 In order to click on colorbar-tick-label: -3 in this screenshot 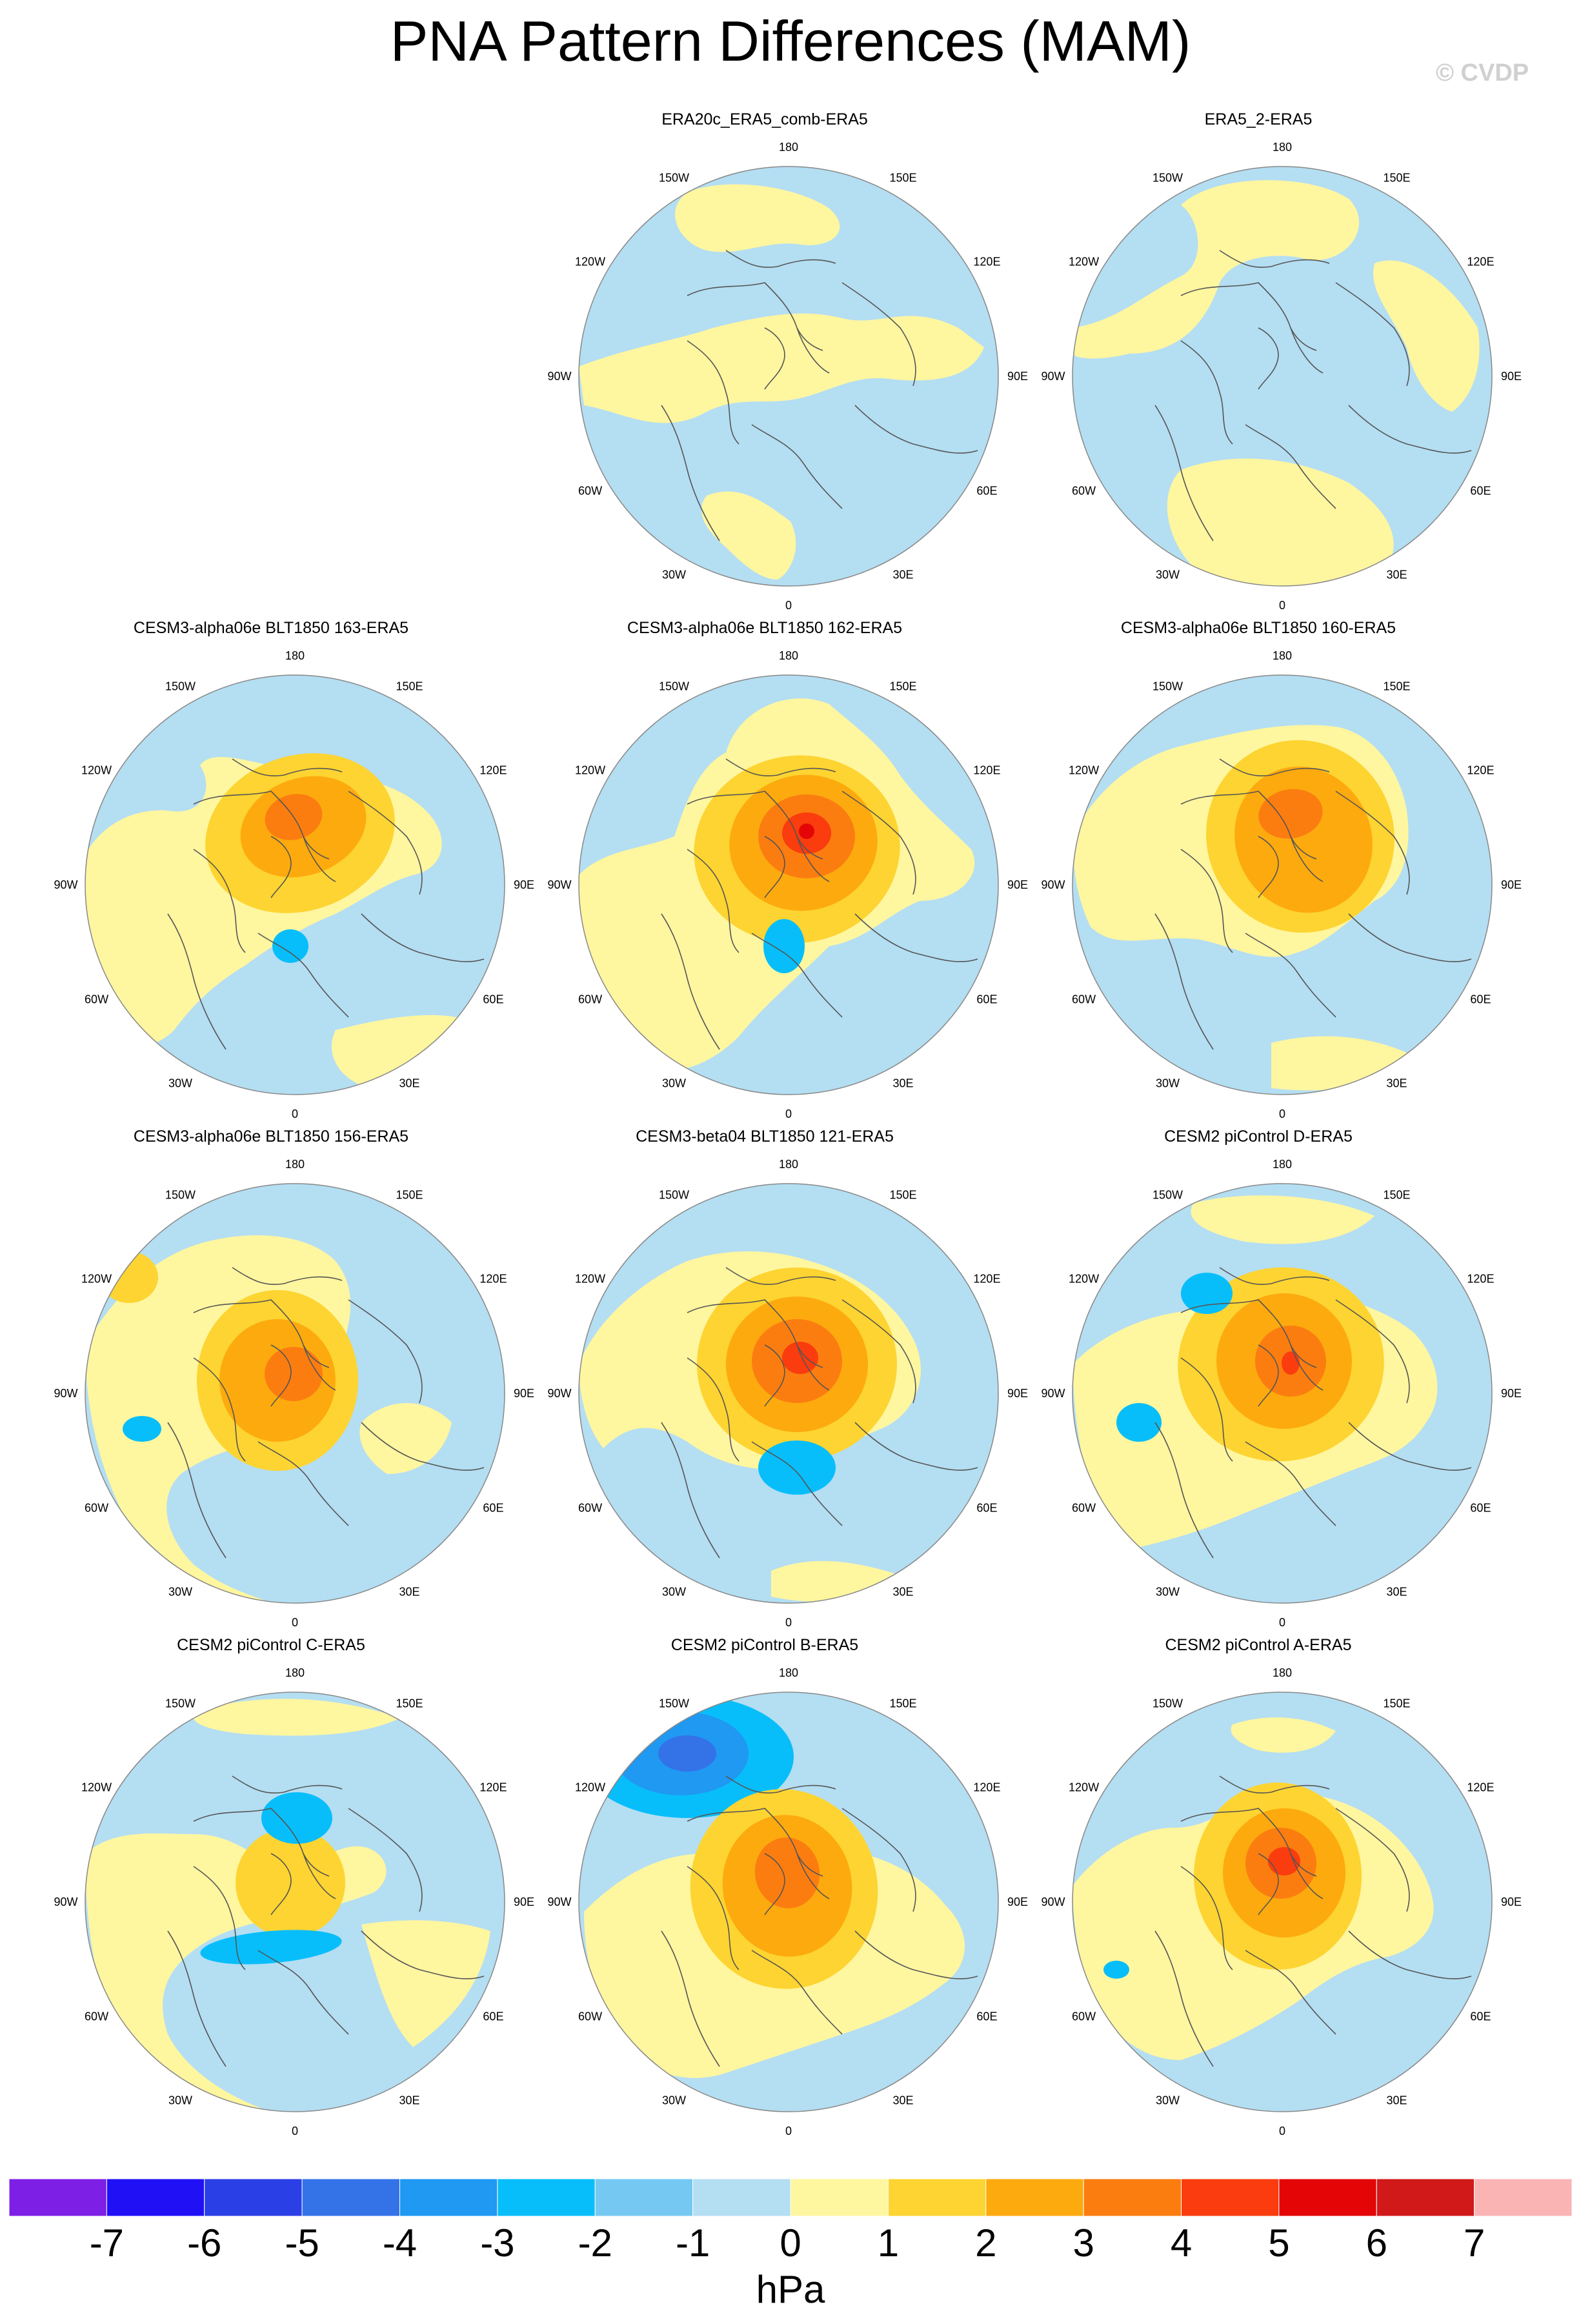, I will do `click(497, 2243)`.